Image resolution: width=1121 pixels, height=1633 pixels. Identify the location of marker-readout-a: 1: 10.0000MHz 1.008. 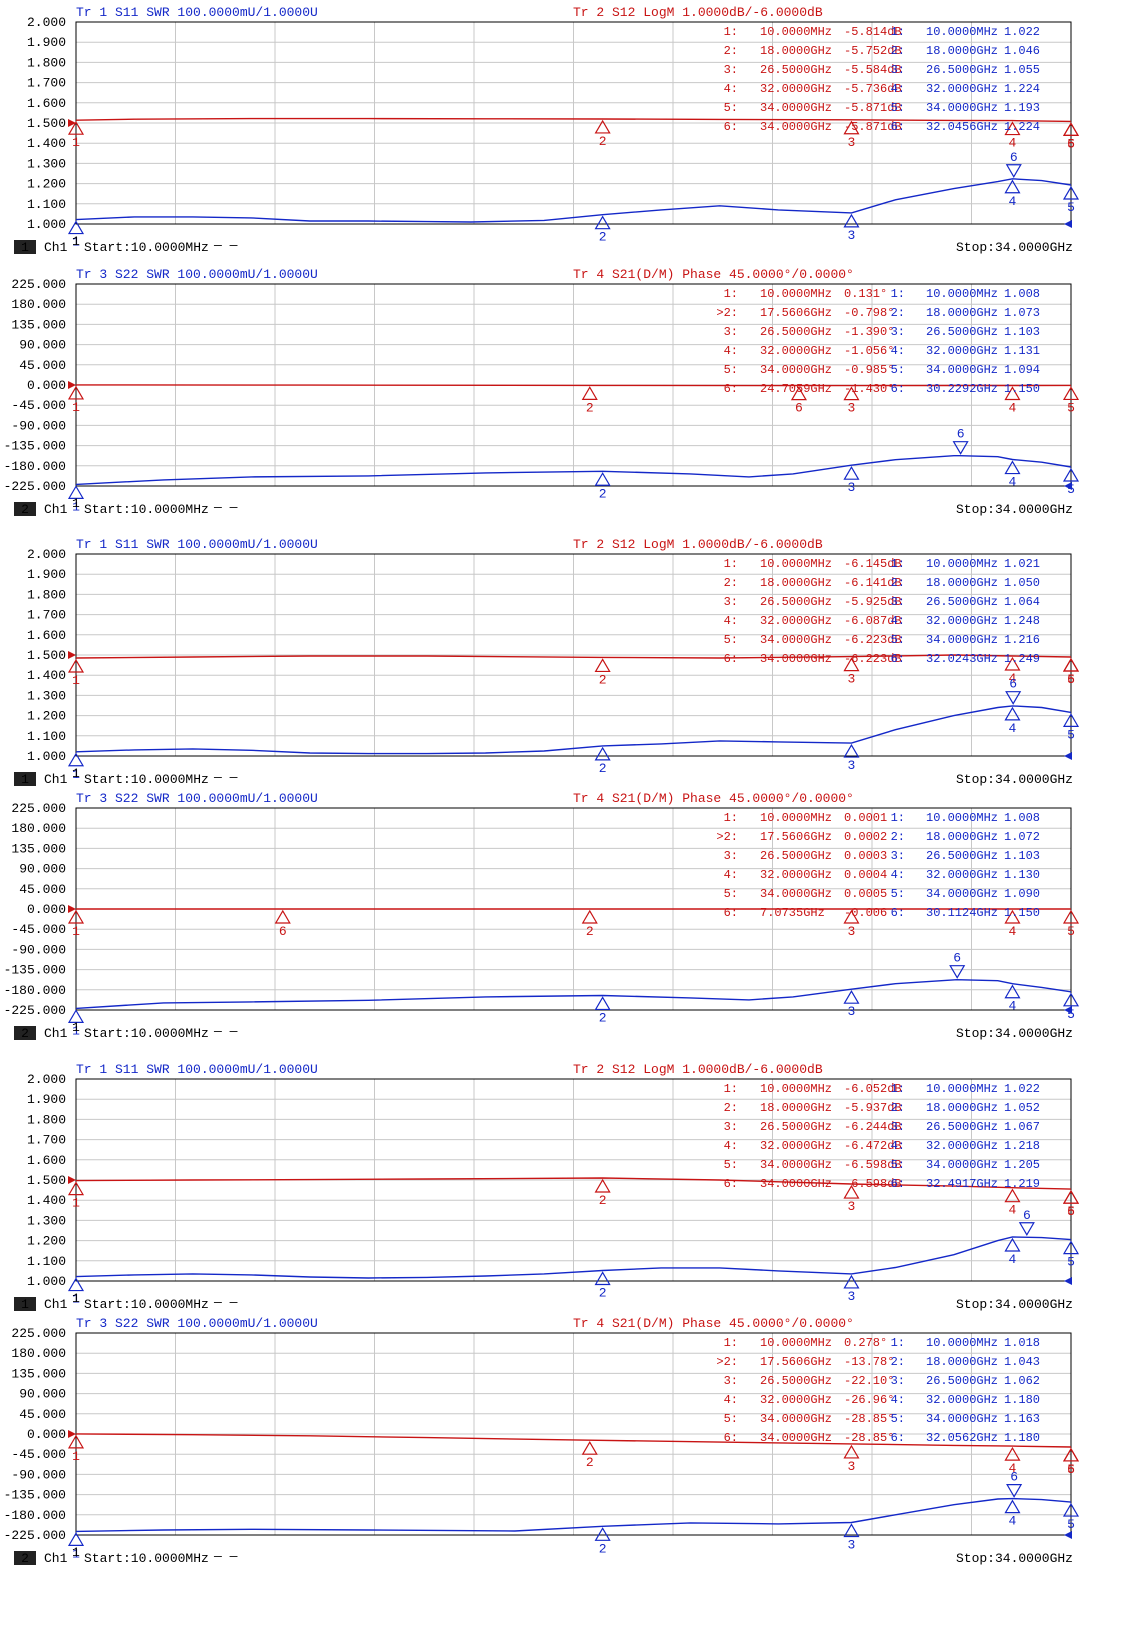
(965, 294).